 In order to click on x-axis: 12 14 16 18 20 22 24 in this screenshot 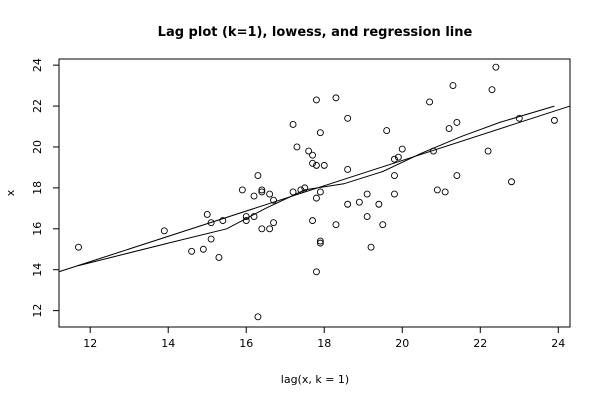, I will do `click(324, 338)`.